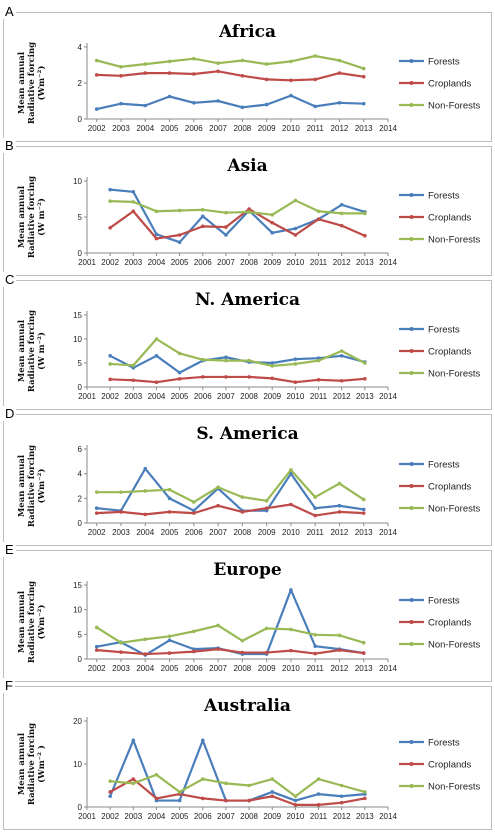 This screenshot has height=832, width=495. What do you see at coordinates (80, 449) in the screenshot?
I see `y-tick-label: 6` at bounding box center [80, 449].